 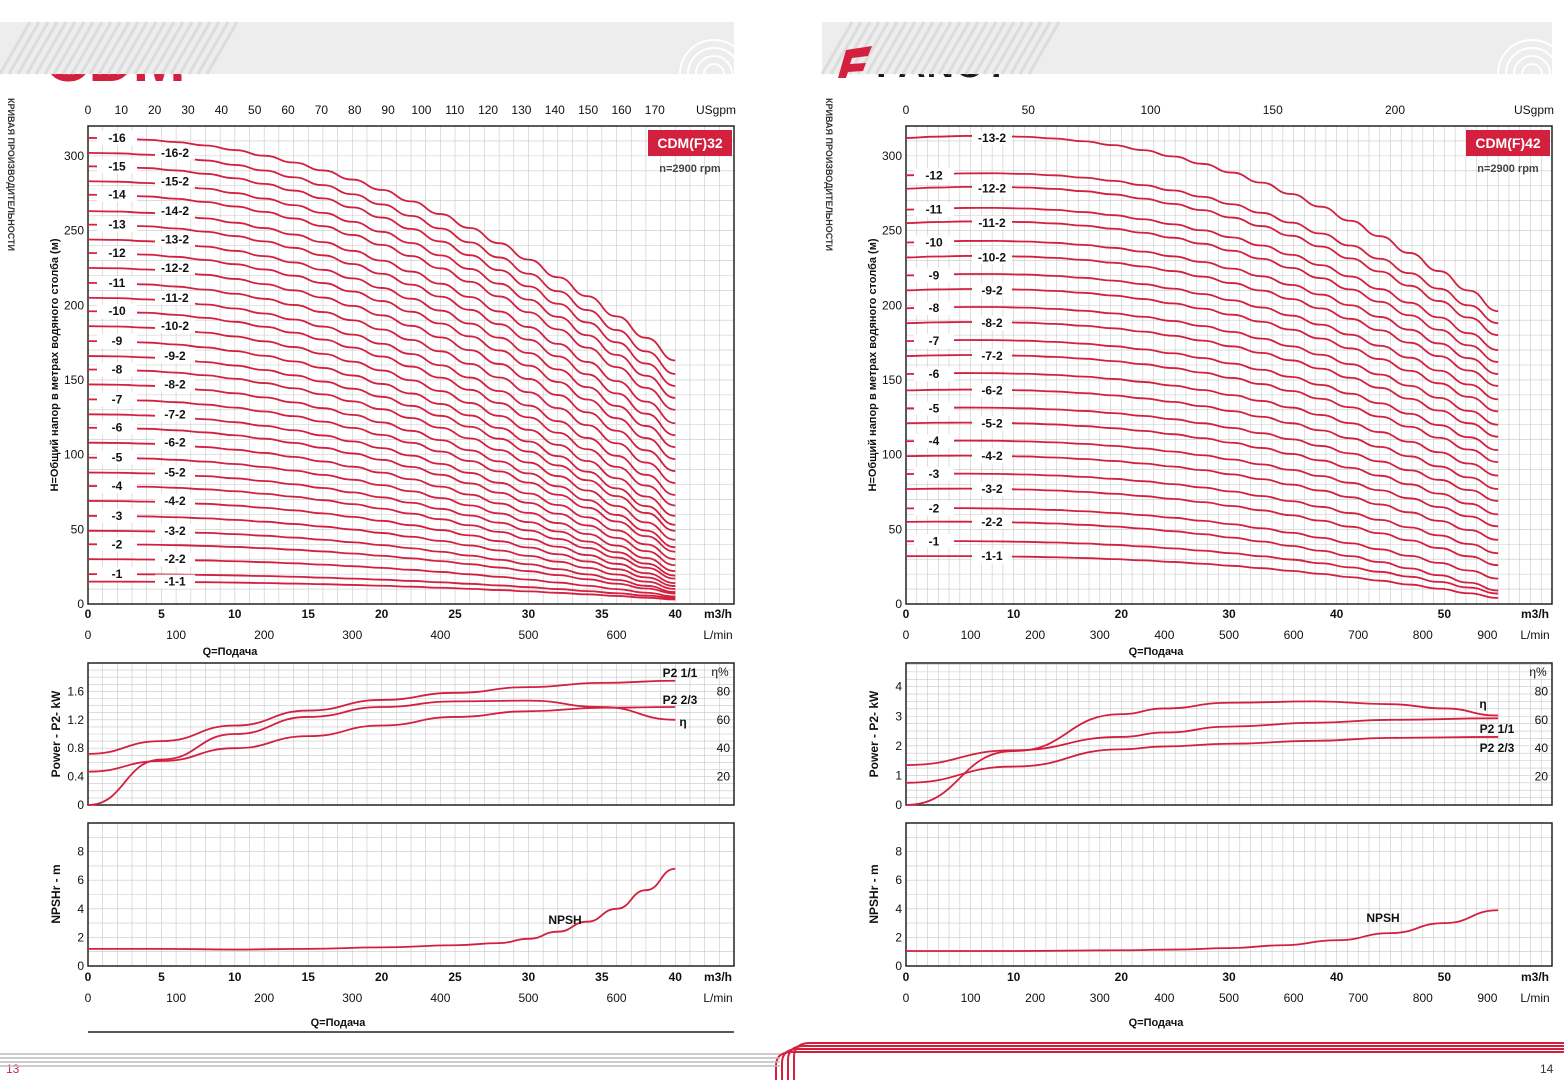 I want to click on x2-tick-label: 500, so click(x=1229, y=998).